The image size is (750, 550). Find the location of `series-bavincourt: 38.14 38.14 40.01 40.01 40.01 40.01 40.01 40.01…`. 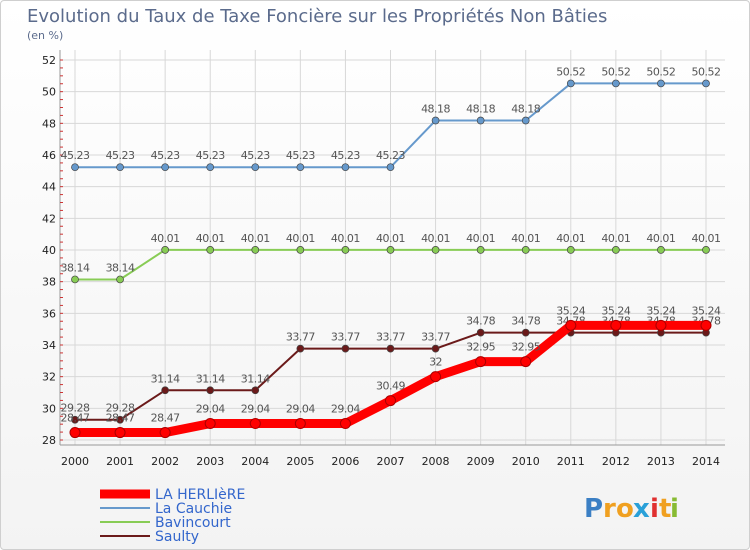

series-bavincourt: 38.14 38.14 40.01 40.01 40.01 40.01 40.01 40.01… is located at coordinates (391, 258).